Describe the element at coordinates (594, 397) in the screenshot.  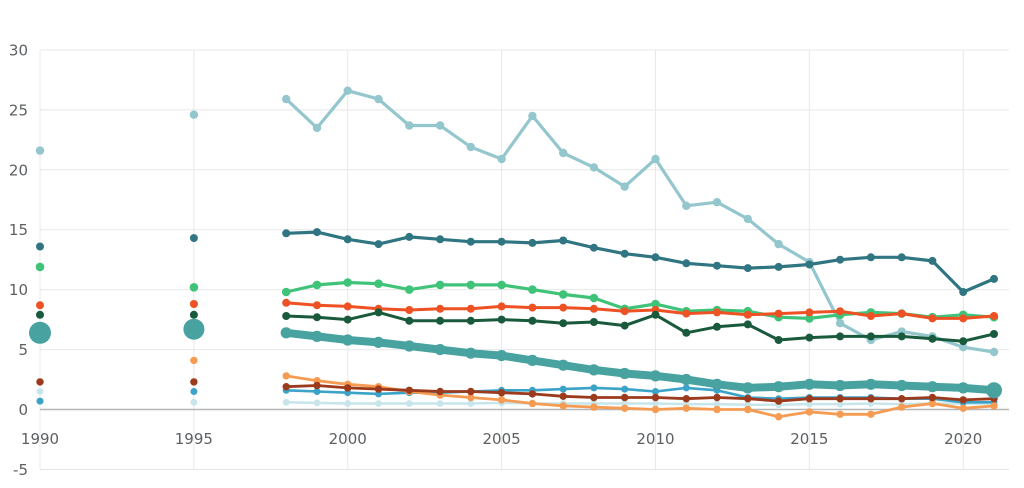
I see `data-point-dark-red-2008` at that location.